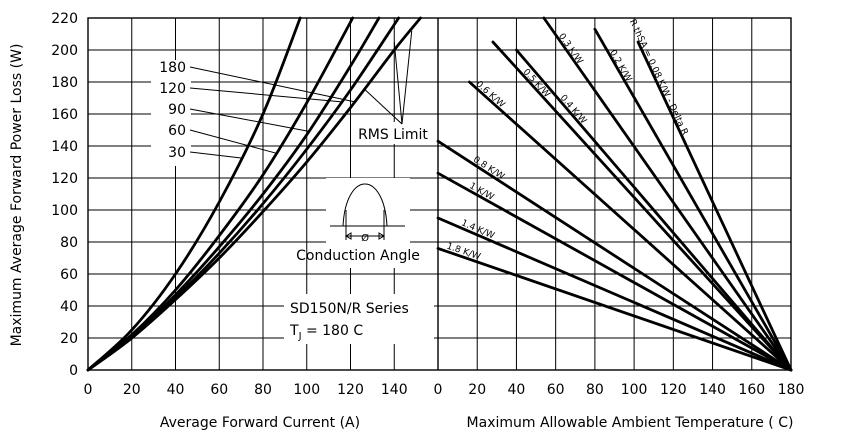  I want to click on y-tick-label: 20, so click(69, 339).